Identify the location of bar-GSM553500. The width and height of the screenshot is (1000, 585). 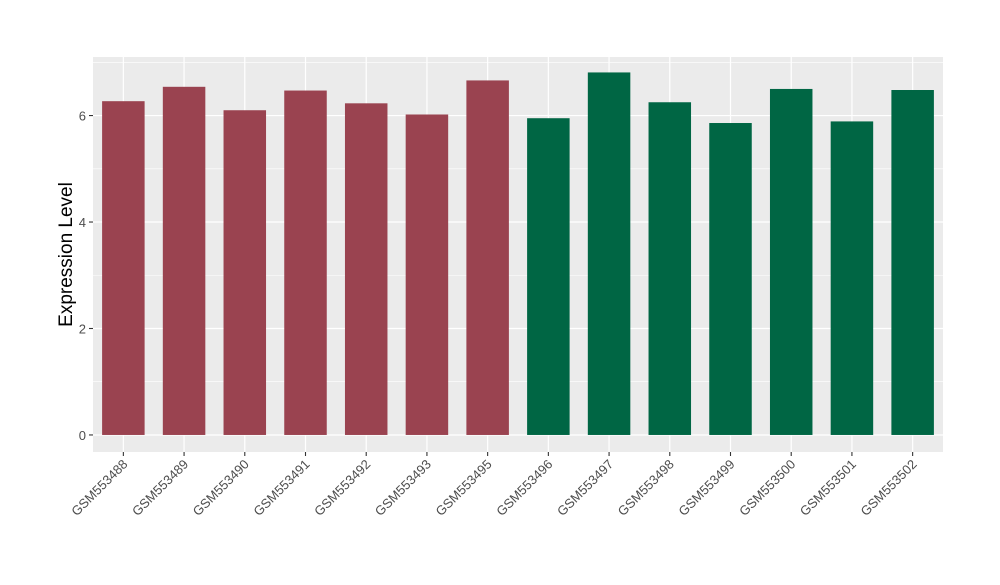
(791, 261).